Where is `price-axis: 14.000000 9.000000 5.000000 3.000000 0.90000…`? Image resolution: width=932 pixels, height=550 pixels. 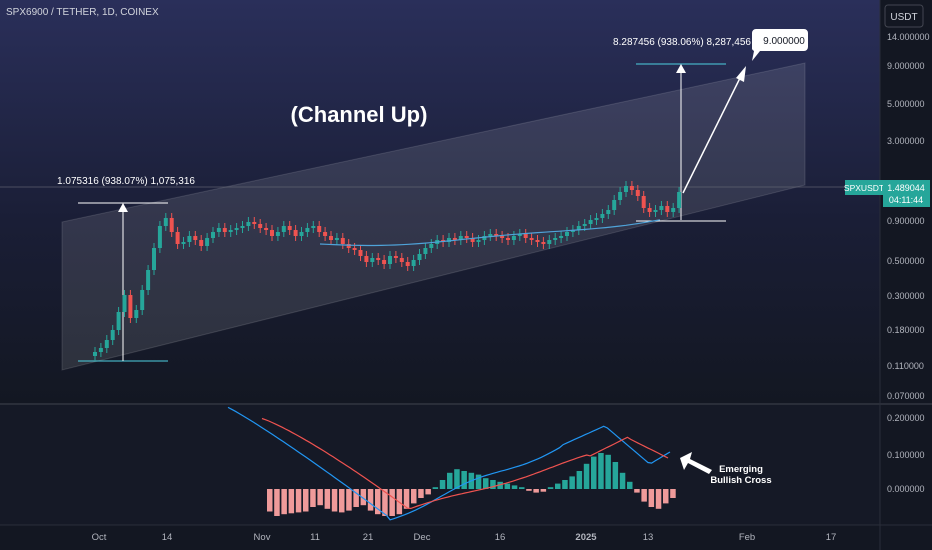 price-axis: 14.000000 9.000000 5.000000 3.000000 0.90000… is located at coordinates (908, 216).